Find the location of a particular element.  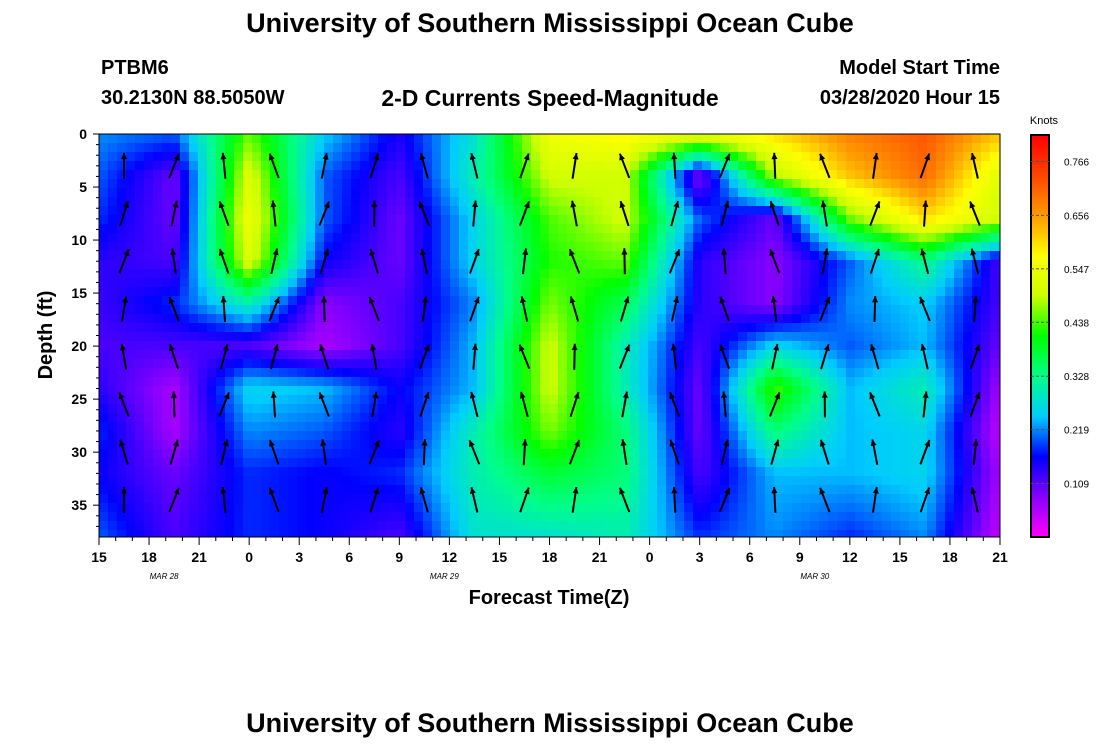

x-tick-label: 0 is located at coordinates (650, 557).